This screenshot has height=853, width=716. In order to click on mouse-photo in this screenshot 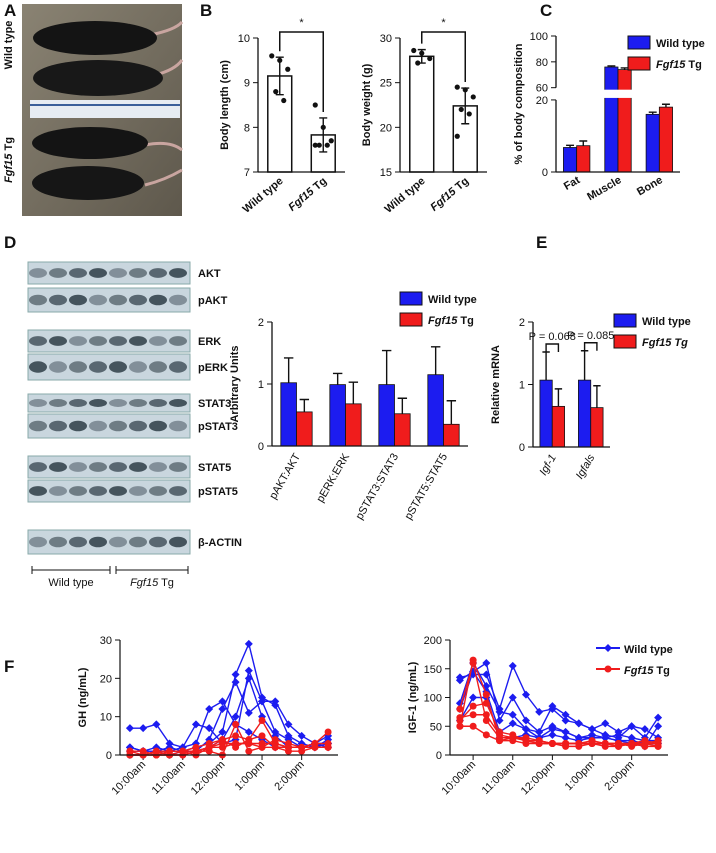, I will do `click(103, 110)`.